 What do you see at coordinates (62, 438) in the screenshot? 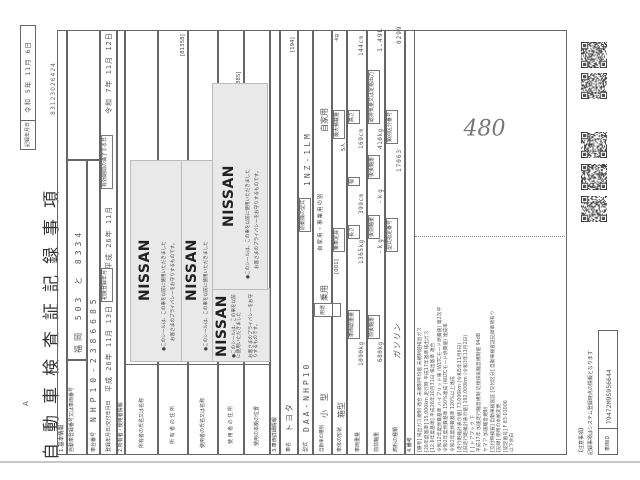
I see `section-title: 1.基本情報` at bounding box center [62, 438].